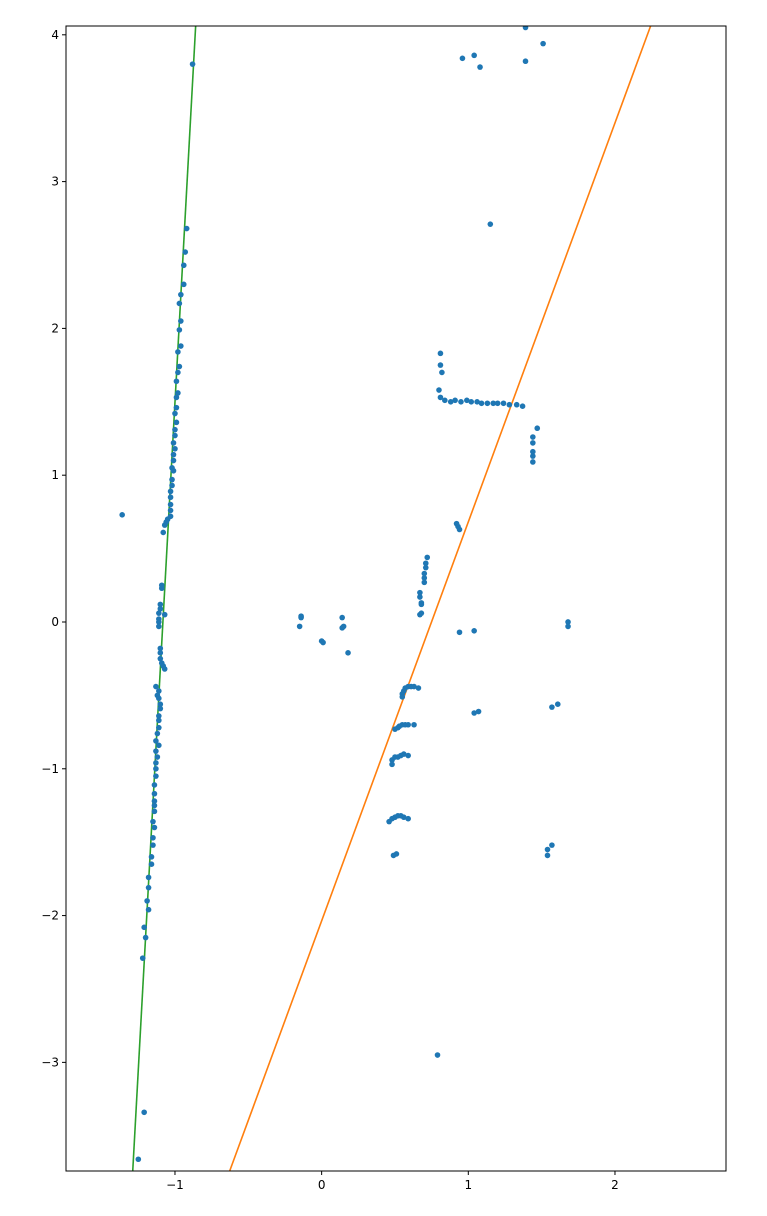 This screenshot has height=1216, width=767. What do you see at coordinates (55, 622) in the screenshot?
I see `y-tick-label: 0` at bounding box center [55, 622].